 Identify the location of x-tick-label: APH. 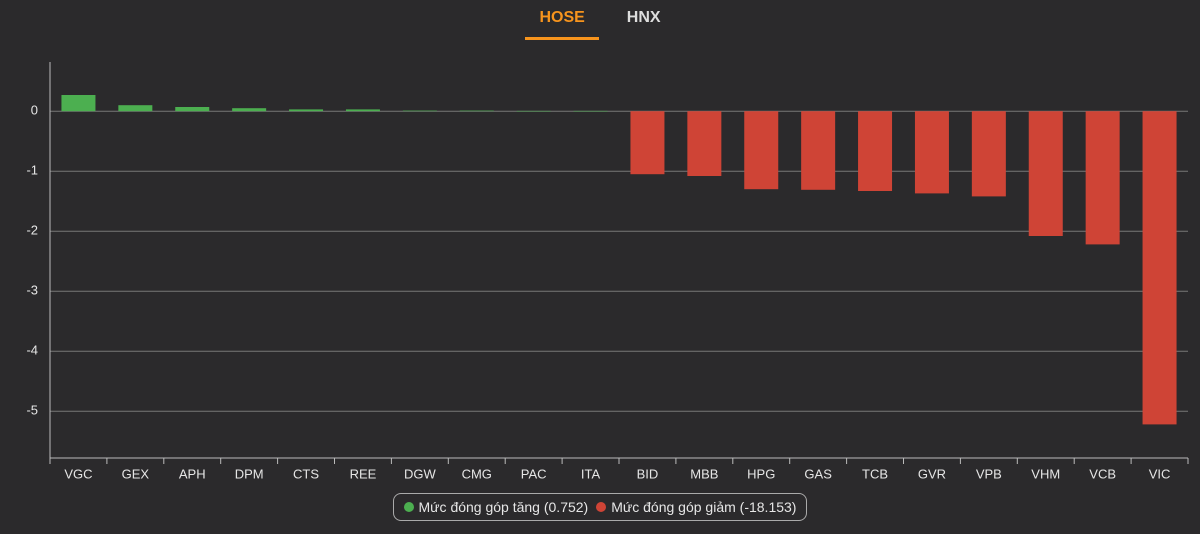
(192, 473).